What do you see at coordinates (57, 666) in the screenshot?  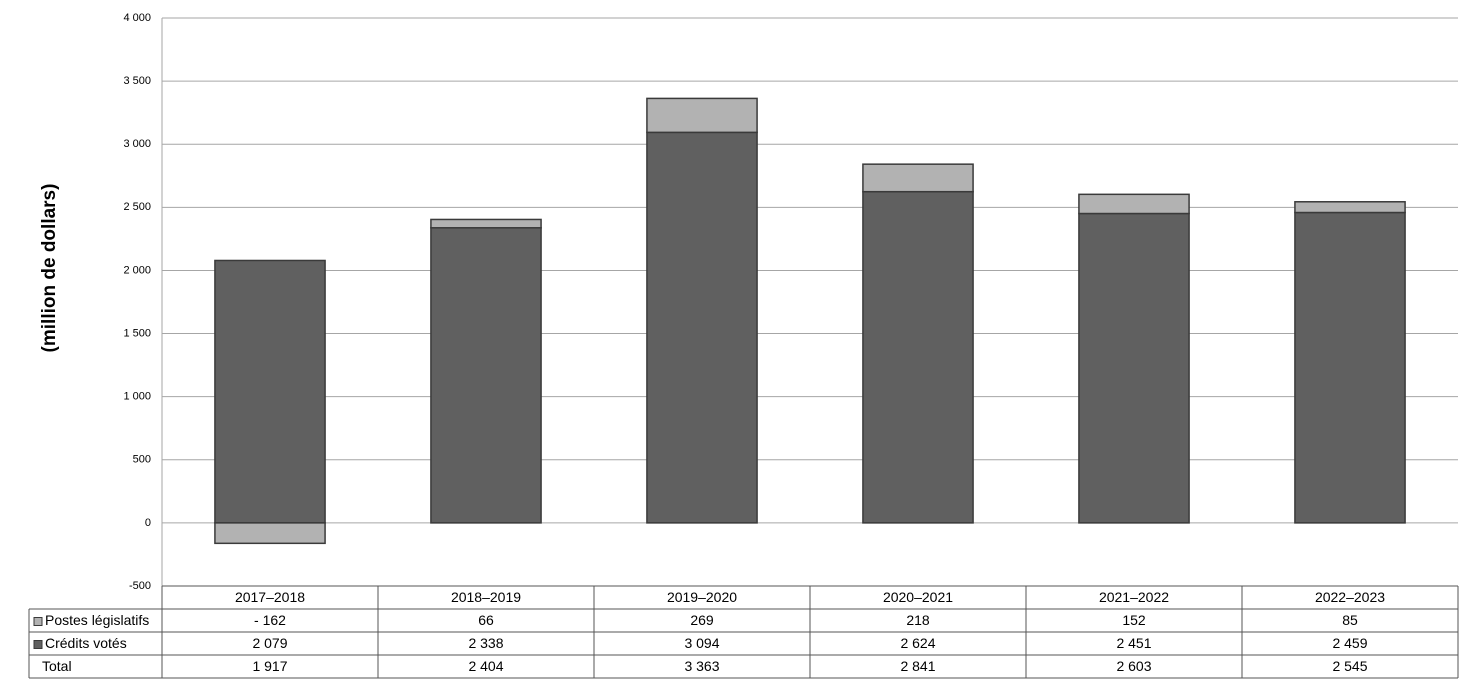 I see `row-label: Total` at bounding box center [57, 666].